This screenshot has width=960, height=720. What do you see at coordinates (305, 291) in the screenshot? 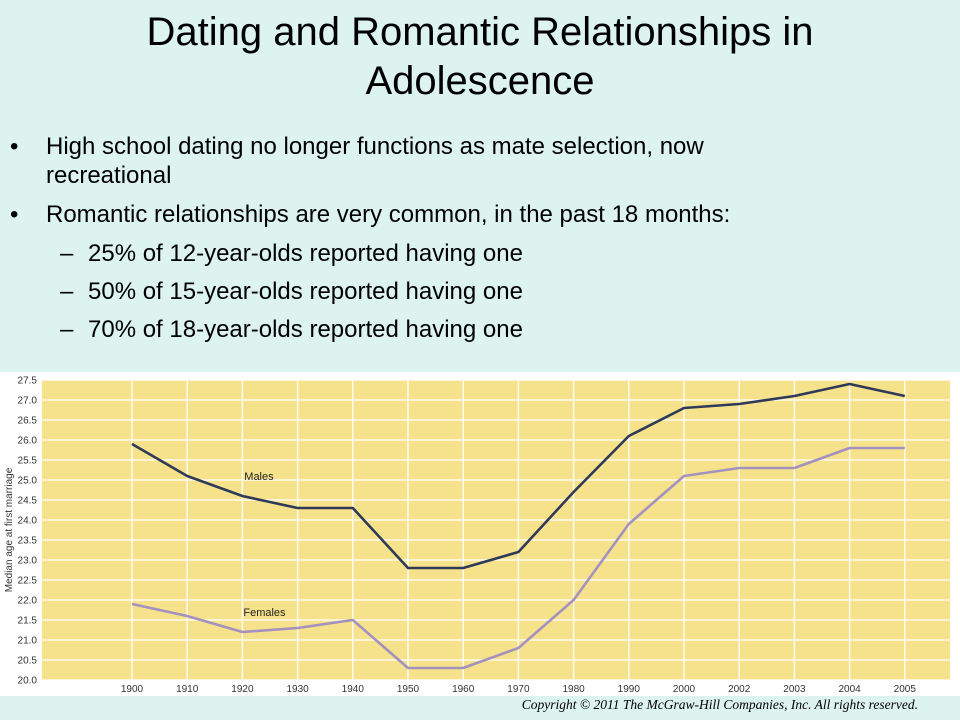
I see `sub-bullet-2-text: 50% of 15-year-olds reported having one` at bounding box center [305, 291].